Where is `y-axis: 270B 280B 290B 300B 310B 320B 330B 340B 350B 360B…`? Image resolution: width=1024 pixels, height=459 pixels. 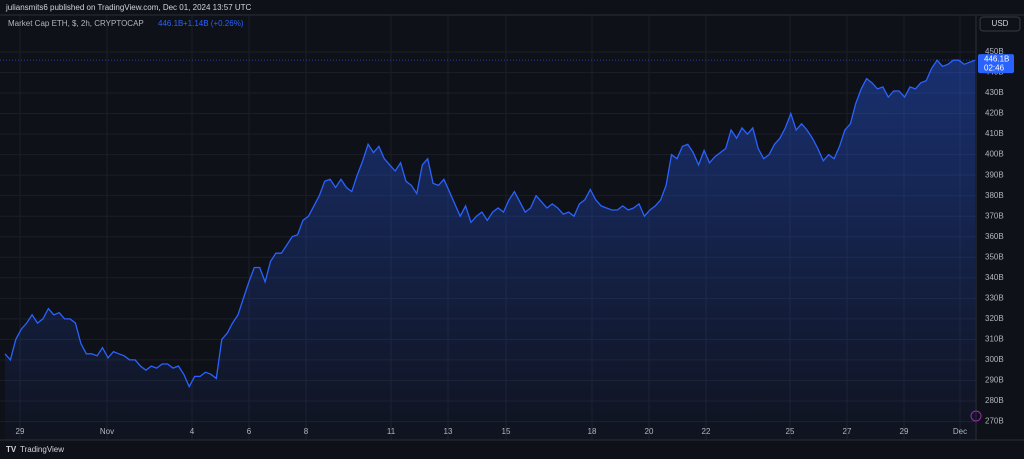 y-axis: 270B 280B 290B 300B 310B 320B 330B 340B 350B 360B… is located at coordinates (994, 236).